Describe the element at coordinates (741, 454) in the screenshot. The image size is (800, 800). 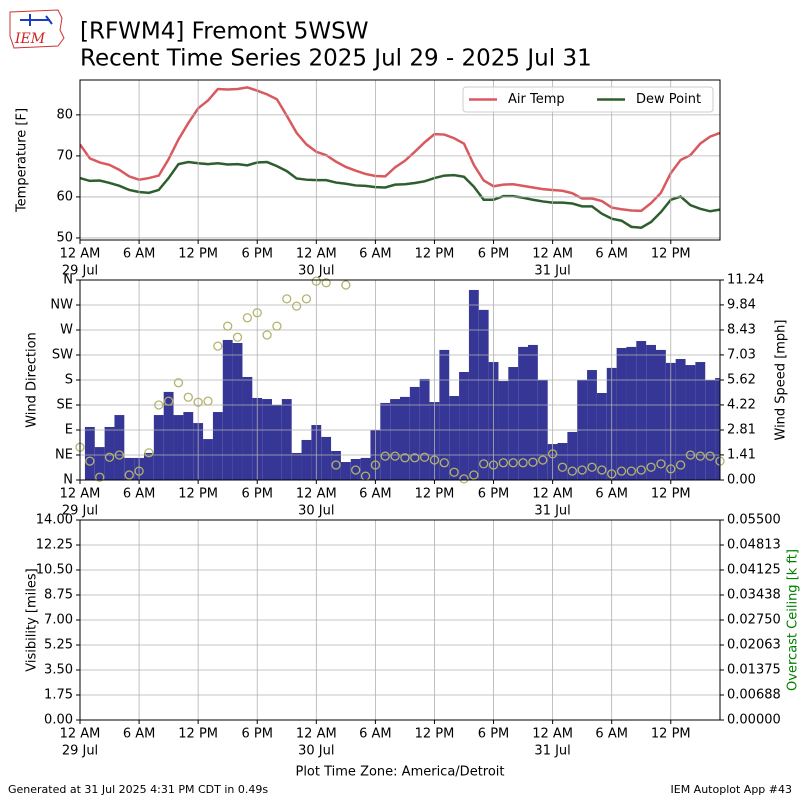
I see `y2-tick-label: 1.41` at that location.